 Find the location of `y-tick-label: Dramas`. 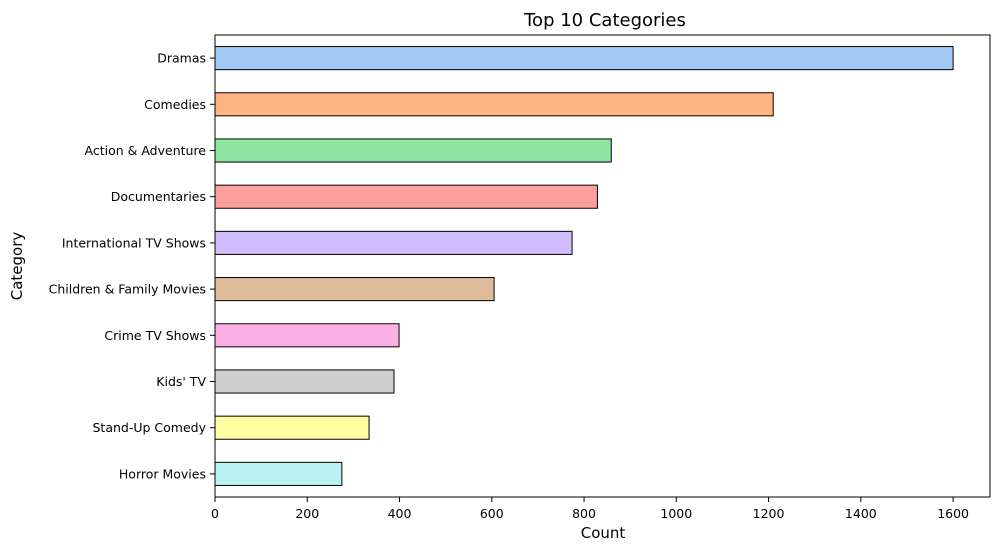

y-tick-label: Dramas is located at coordinates (181, 58).